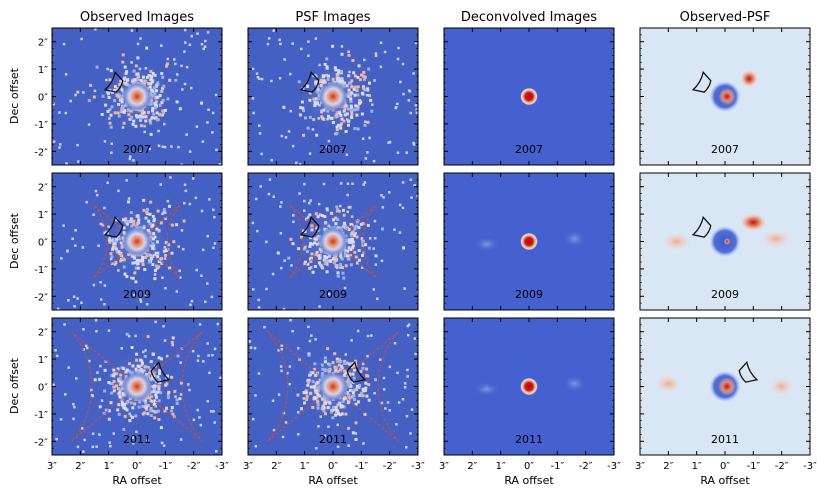 Image resolution: width=830 pixels, height=498 pixels. What do you see at coordinates (14, 385) in the screenshot?
I see `ylabel-row-3: Dec offset` at bounding box center [14, 385].